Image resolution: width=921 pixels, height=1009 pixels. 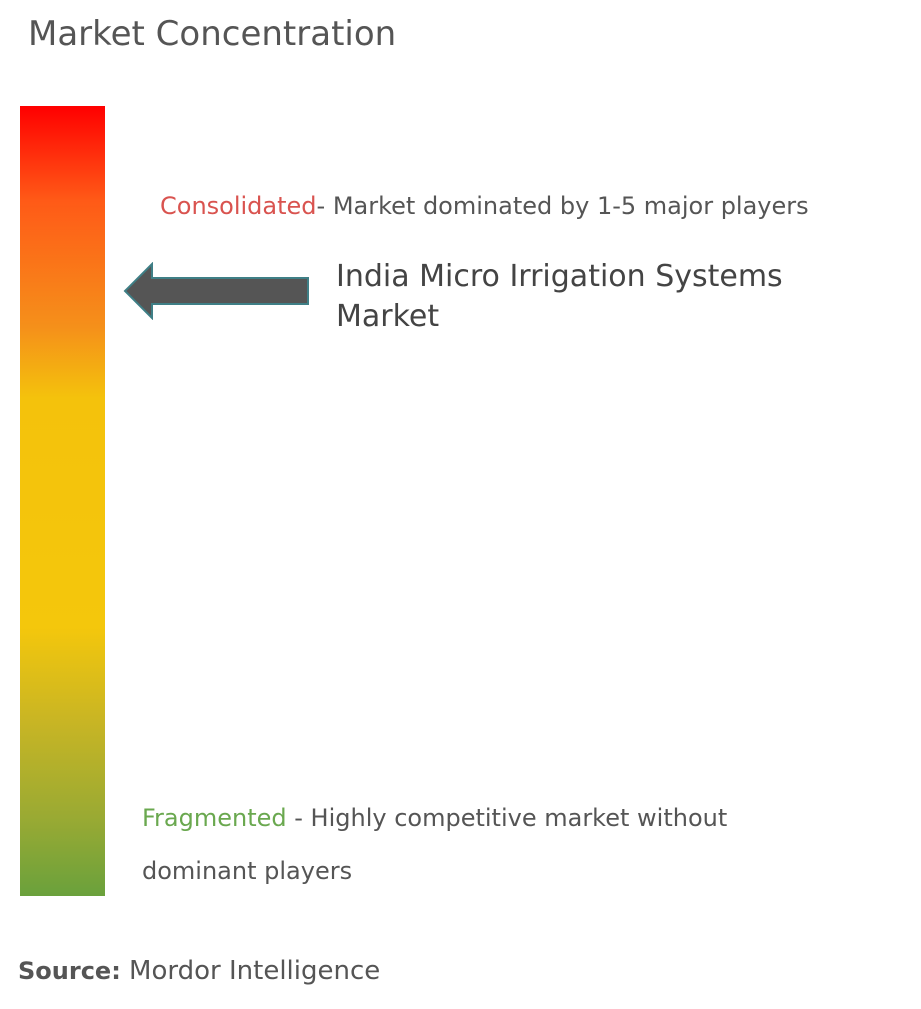 What do you see at coordinates (62, 501) in the screenshot?
I see `concentration-gradient-bar` at bounding box center [62, 501].